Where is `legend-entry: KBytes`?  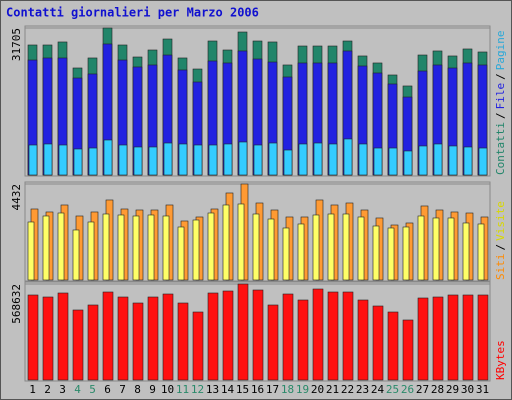 legend-entry: KBytes is located at coordinates (500, 360).